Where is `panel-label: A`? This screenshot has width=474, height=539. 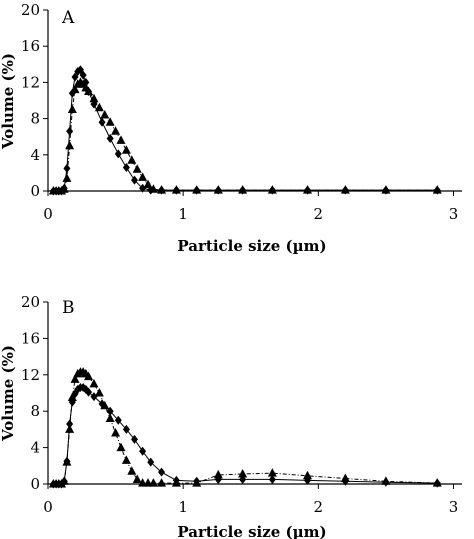
panel-label: A is located at coordinates (68, 18).